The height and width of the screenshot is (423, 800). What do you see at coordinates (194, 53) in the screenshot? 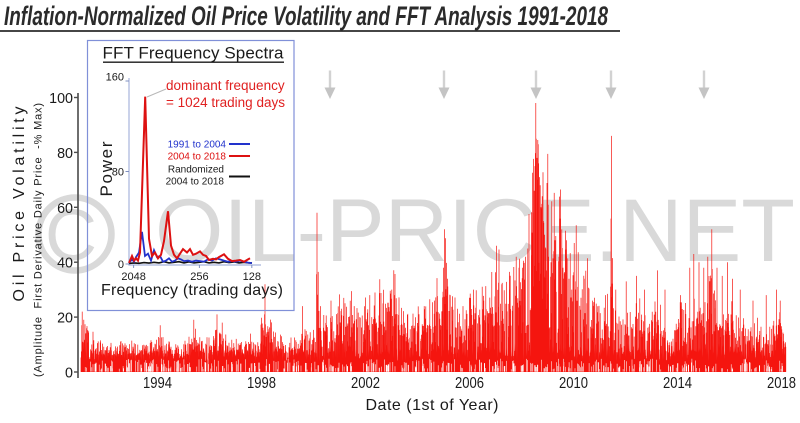
I see `svg-text: FFT Frequency Spectra` at bounding box center [194, 53].